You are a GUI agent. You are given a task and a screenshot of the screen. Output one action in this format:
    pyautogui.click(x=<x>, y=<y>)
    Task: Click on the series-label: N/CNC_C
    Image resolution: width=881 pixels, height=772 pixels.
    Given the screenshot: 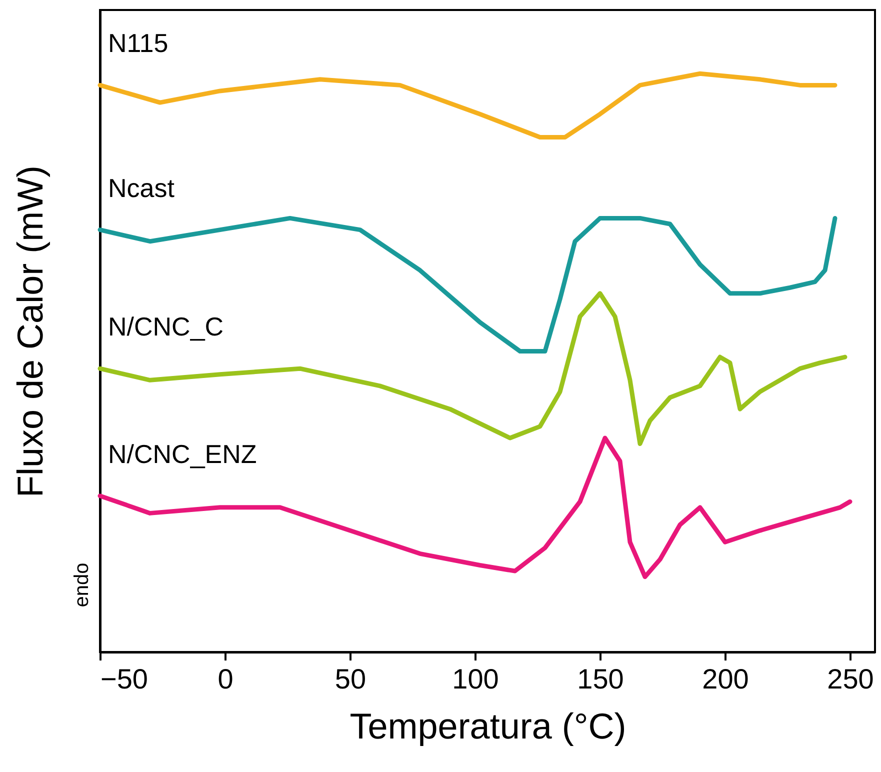 What is the action you would take?
    pyautogui.click(x=166, y=327)
    